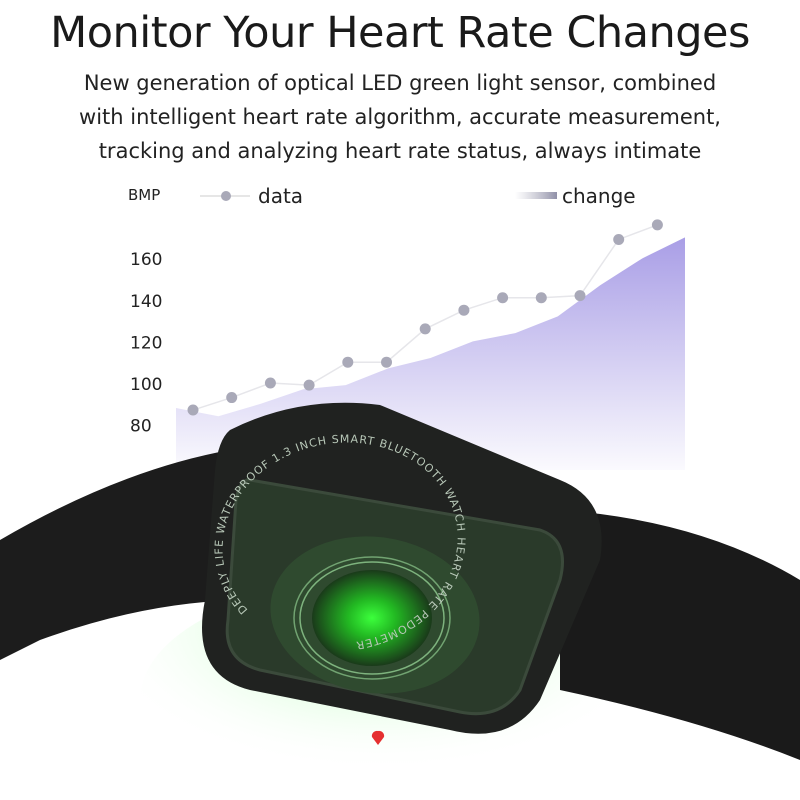 Image resolution: width=800 pixels, height=800 pixels. I want to click on y-tick-label: 160, so click(146, 260).